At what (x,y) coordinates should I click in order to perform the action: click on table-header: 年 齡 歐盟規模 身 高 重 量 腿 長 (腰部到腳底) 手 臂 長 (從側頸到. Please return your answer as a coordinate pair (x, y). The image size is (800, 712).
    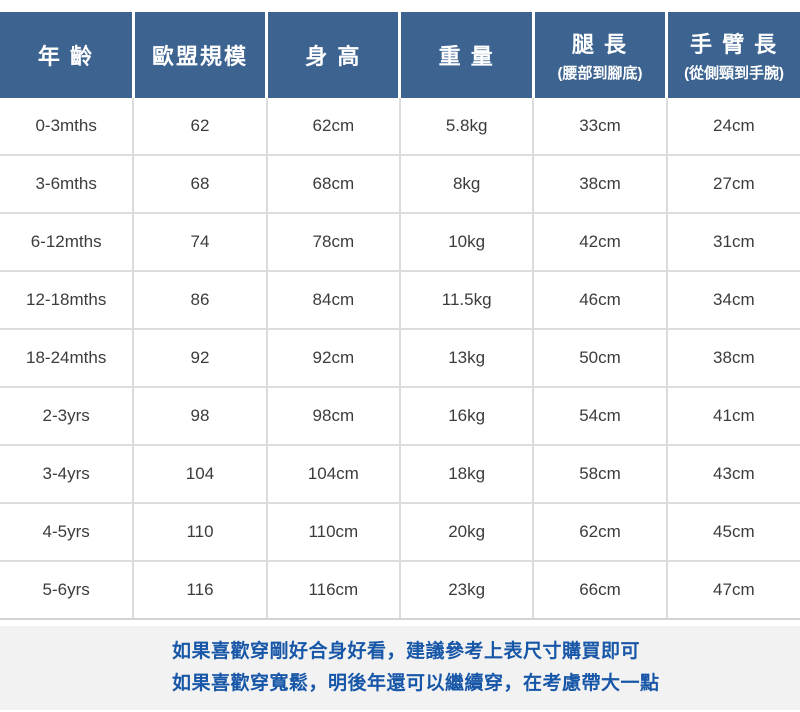
    Looking at the image, I should click on (400, 55).